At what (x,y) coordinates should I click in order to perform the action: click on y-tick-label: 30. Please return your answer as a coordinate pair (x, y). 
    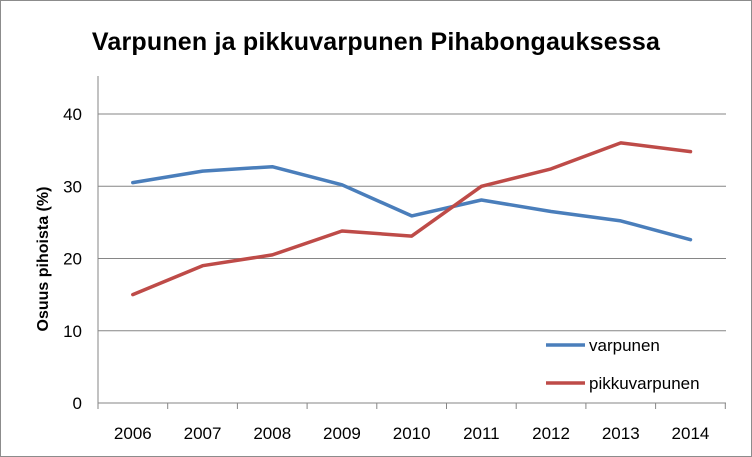
    Looking at the image, I should click on (72, 186).